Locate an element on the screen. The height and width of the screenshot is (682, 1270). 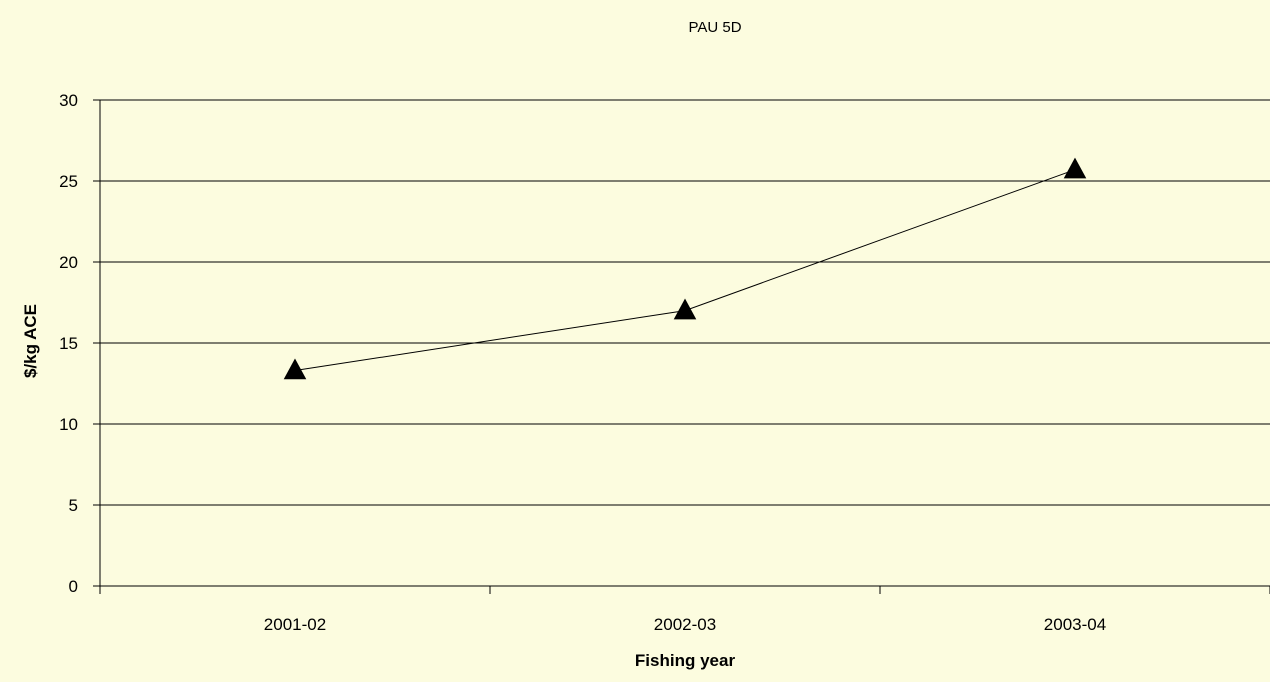
y-tick-label: 30 is located at coordinates (68, 100).